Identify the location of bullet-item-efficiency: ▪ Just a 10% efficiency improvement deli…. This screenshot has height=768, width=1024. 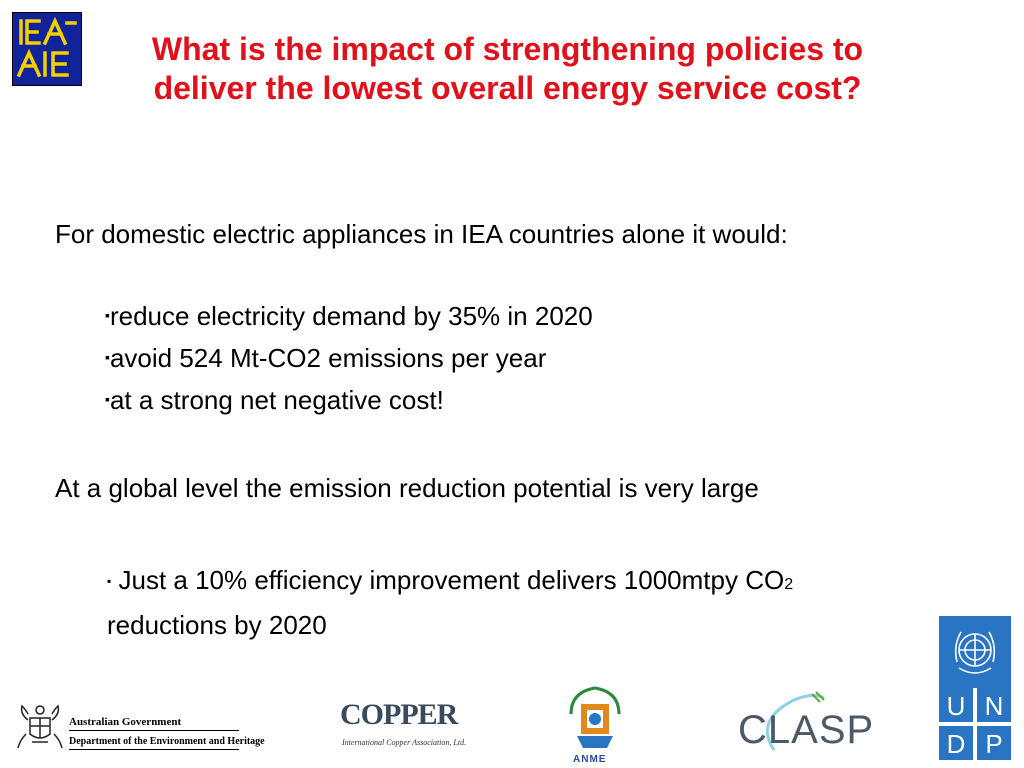
(467, 602).